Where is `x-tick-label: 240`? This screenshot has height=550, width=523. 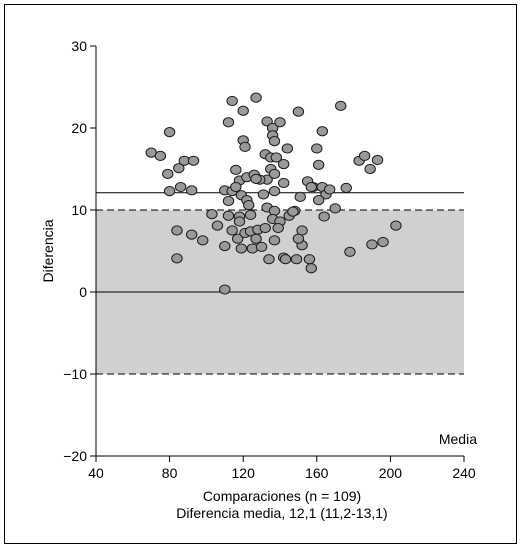
x-tick-label: 240 is located at coordinates (464, 473).